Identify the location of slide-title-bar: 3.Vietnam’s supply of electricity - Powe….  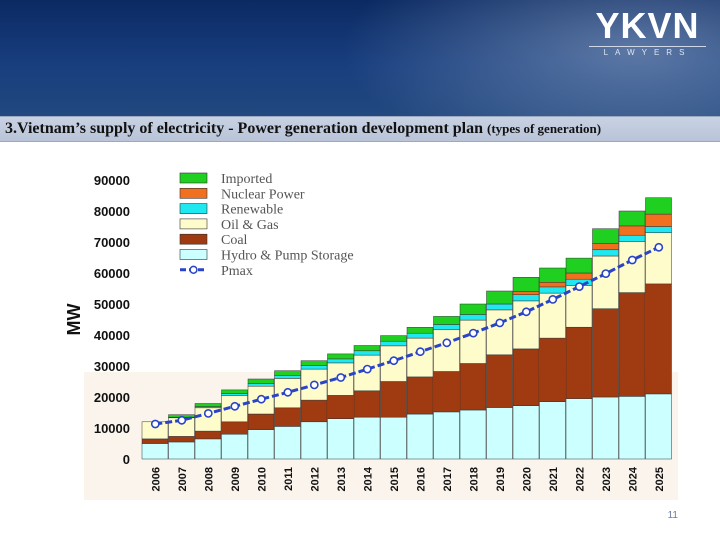
(360, 129).